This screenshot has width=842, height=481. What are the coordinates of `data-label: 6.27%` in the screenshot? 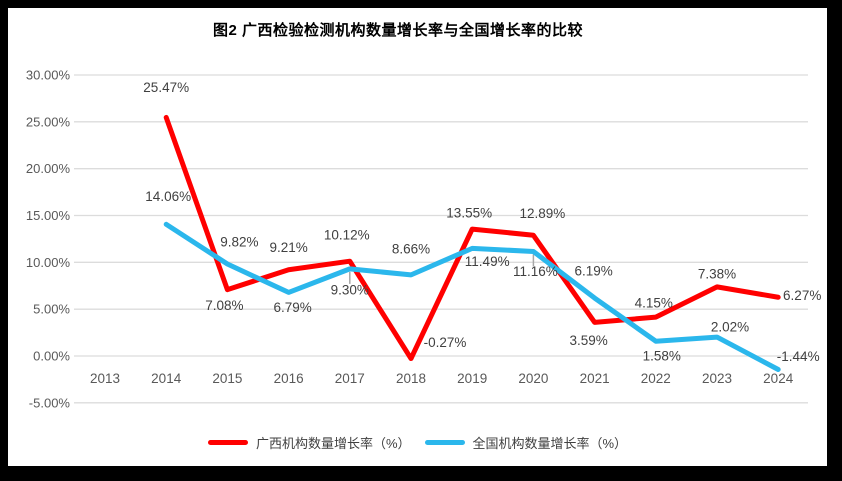 It's located at (802, 295).